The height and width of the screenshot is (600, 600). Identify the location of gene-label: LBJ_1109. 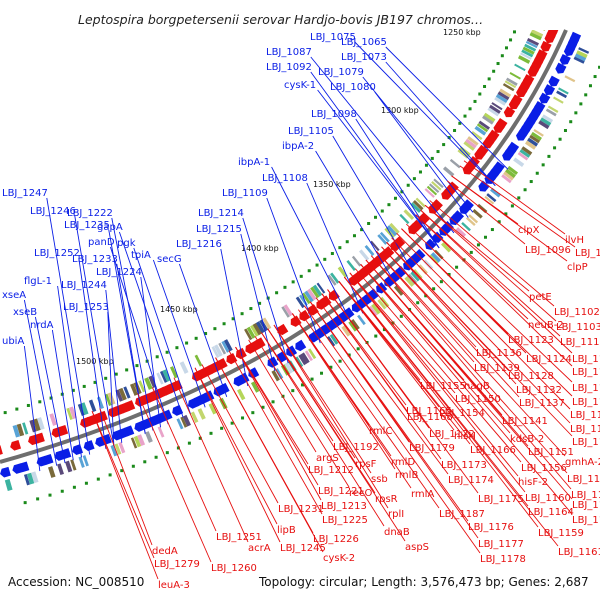
(245, 193).